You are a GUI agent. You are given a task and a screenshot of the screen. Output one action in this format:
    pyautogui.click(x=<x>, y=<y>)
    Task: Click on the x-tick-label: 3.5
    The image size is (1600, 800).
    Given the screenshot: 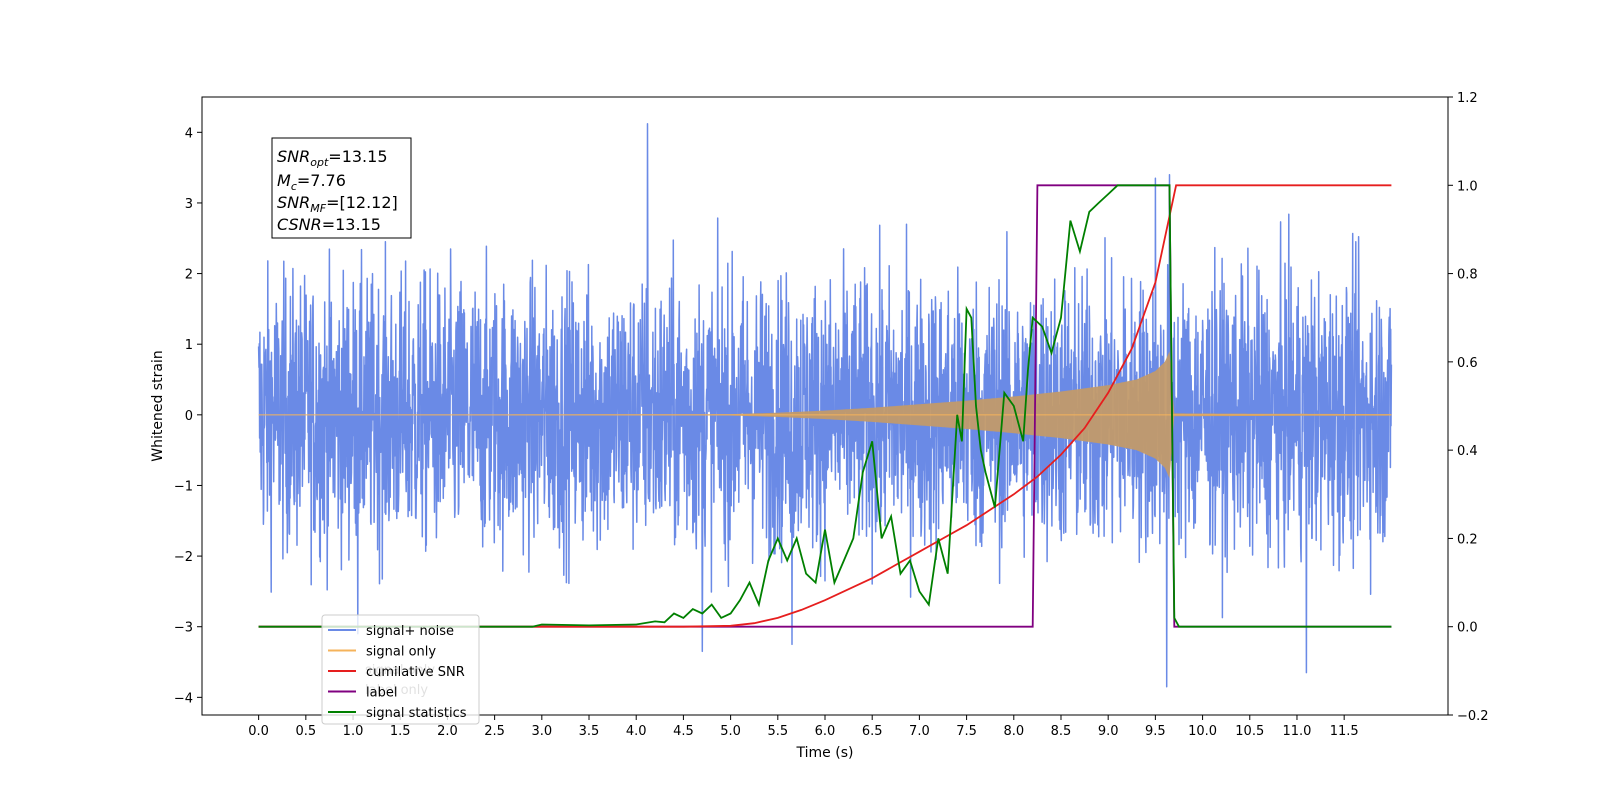 What is the action you would take?
    pyautogui.click(x=589, y=731)
    